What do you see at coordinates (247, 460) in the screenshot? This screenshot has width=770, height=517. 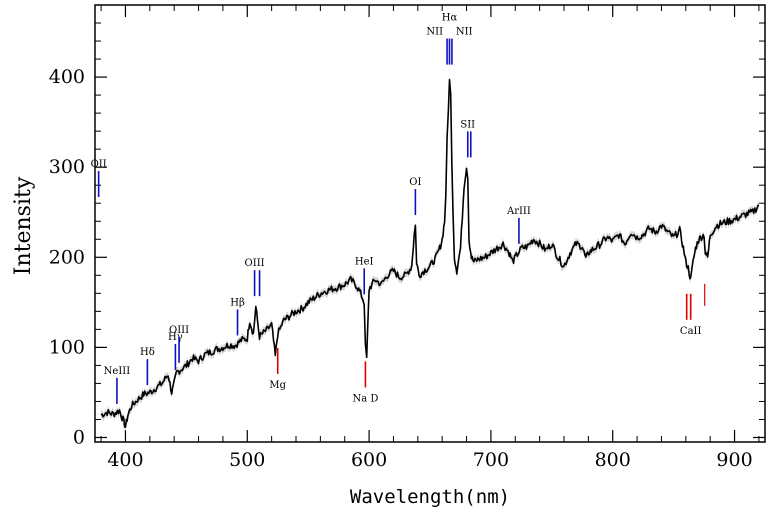 I see `x-tick-label: 500` at bounding box center [247, 460].